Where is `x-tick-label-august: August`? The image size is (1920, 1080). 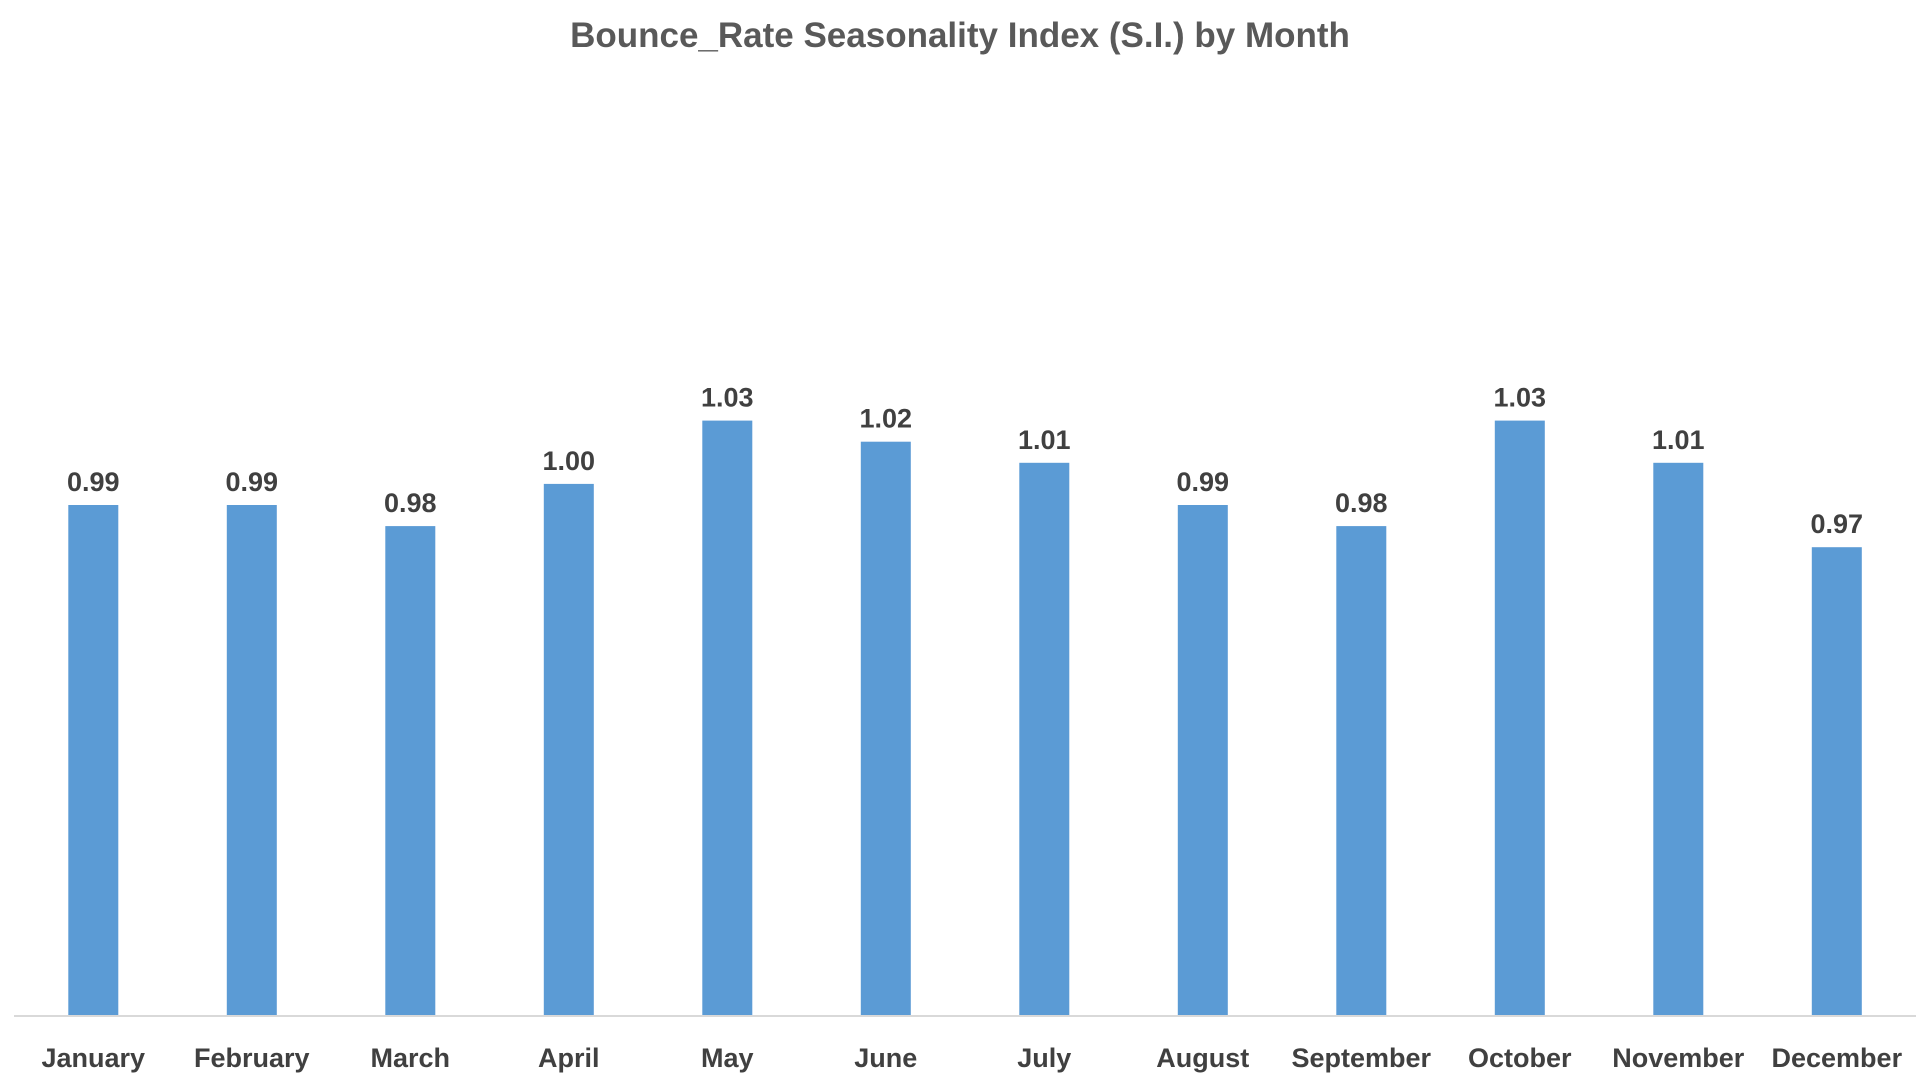
x-tick-label-august: August is located at coordinates (1202, 1058).